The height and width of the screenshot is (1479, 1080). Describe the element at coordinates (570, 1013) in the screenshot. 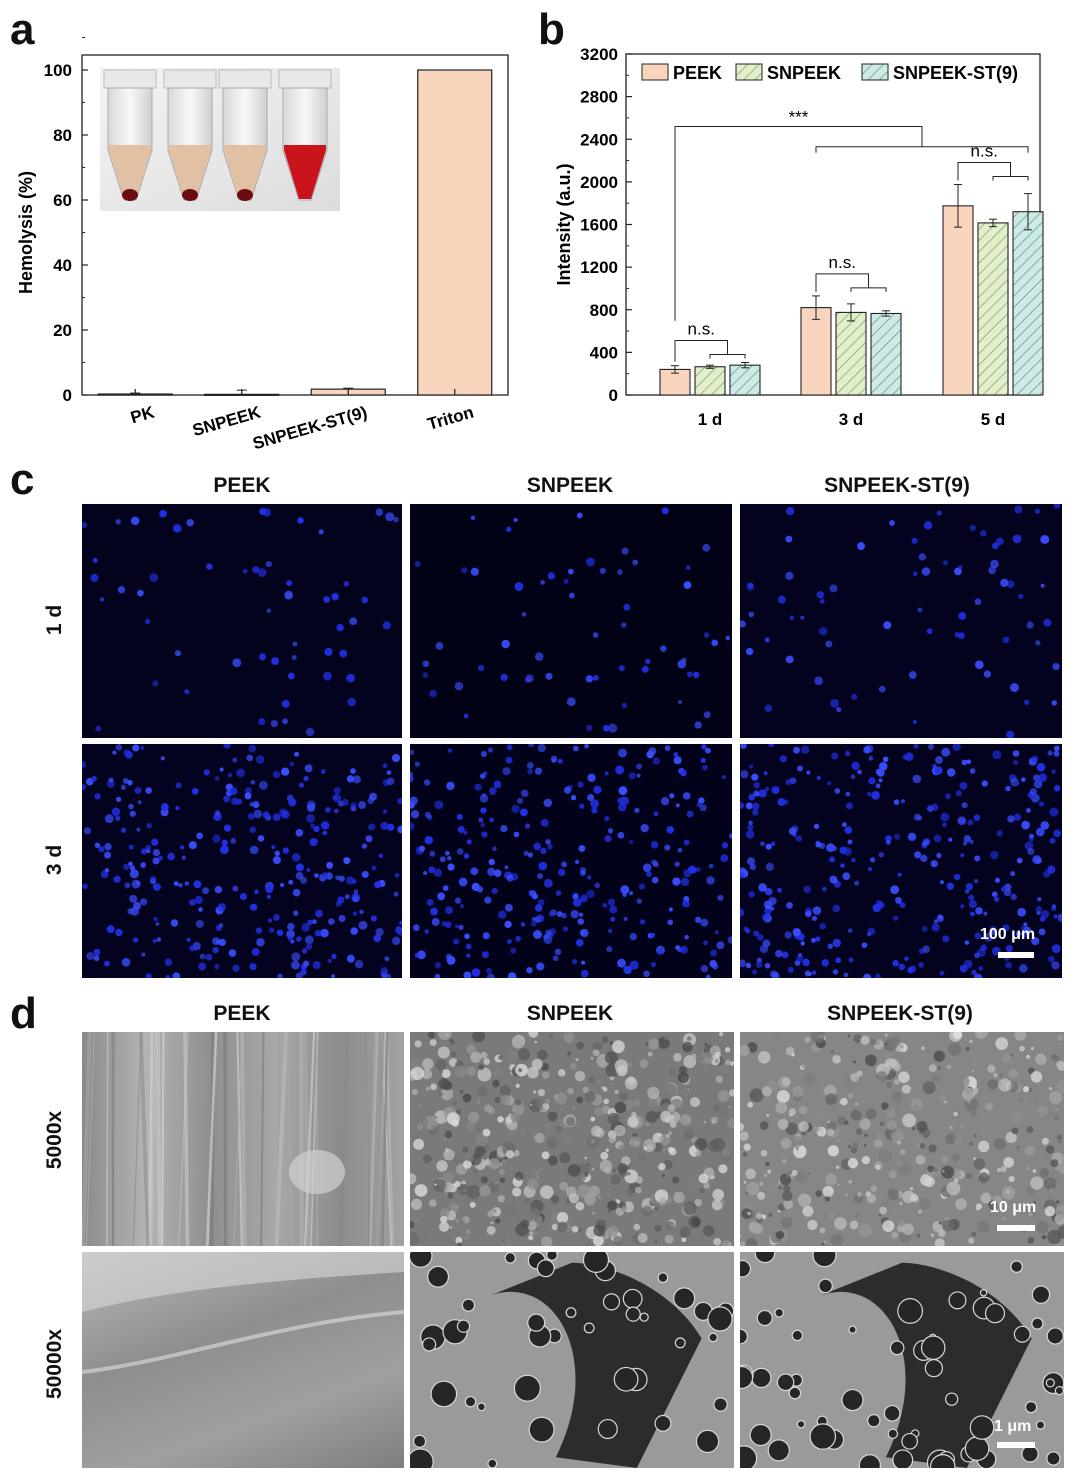

I see `panel-d-col-snpeek: SNPEEK` at that location.